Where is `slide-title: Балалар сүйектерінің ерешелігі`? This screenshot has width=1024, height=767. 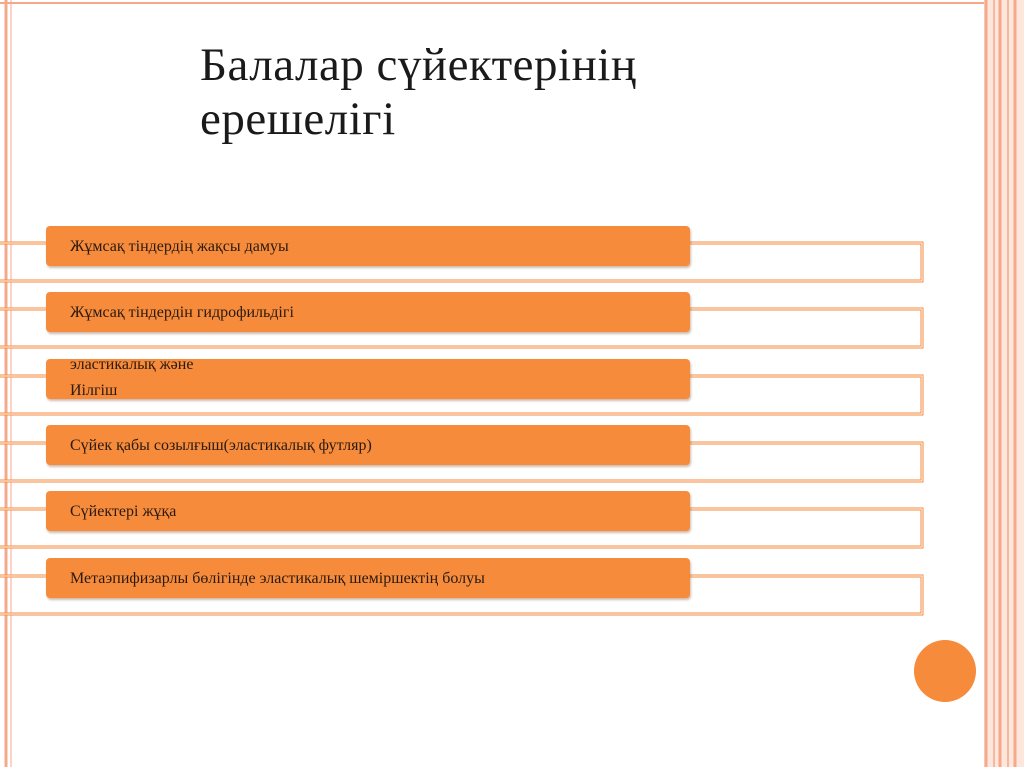 slide-title: Балалар сүйектерінің ерешелігі is located at coordinates (418, 92).